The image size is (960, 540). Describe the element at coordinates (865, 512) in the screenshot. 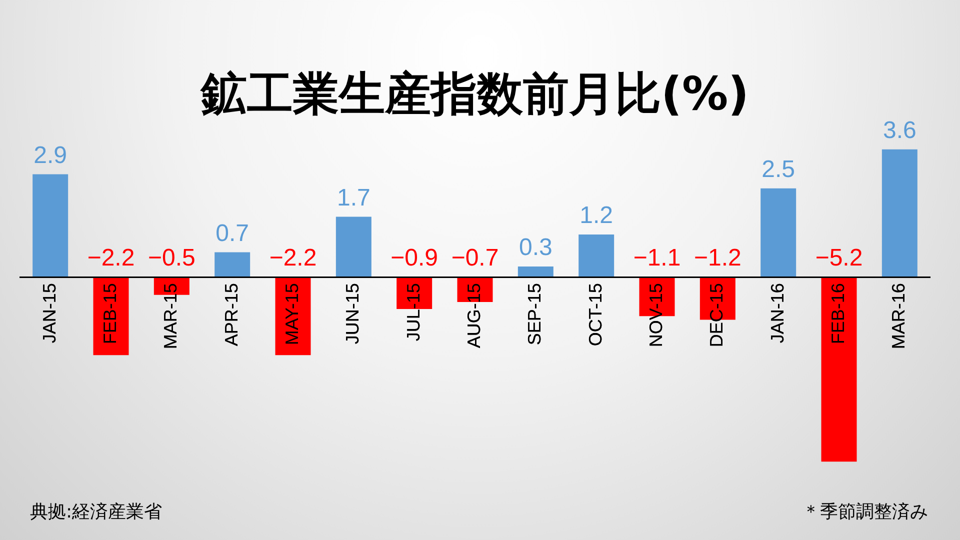

I see `text: ＊季節調整済み` at that location.